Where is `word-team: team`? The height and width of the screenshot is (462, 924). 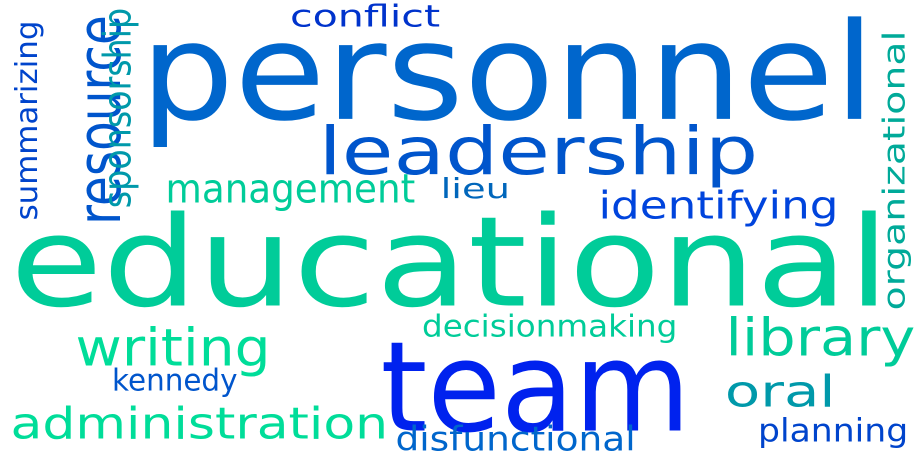
word-team: team is located at coordinates (535, 387).